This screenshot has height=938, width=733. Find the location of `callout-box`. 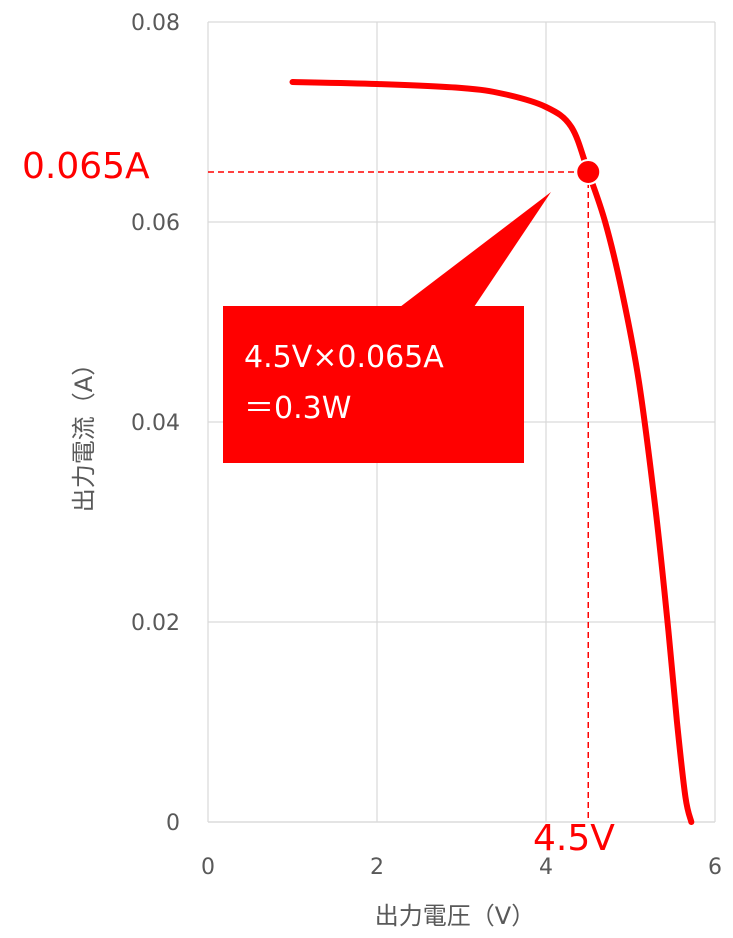

callout-box is located at coordinates (373, 384).